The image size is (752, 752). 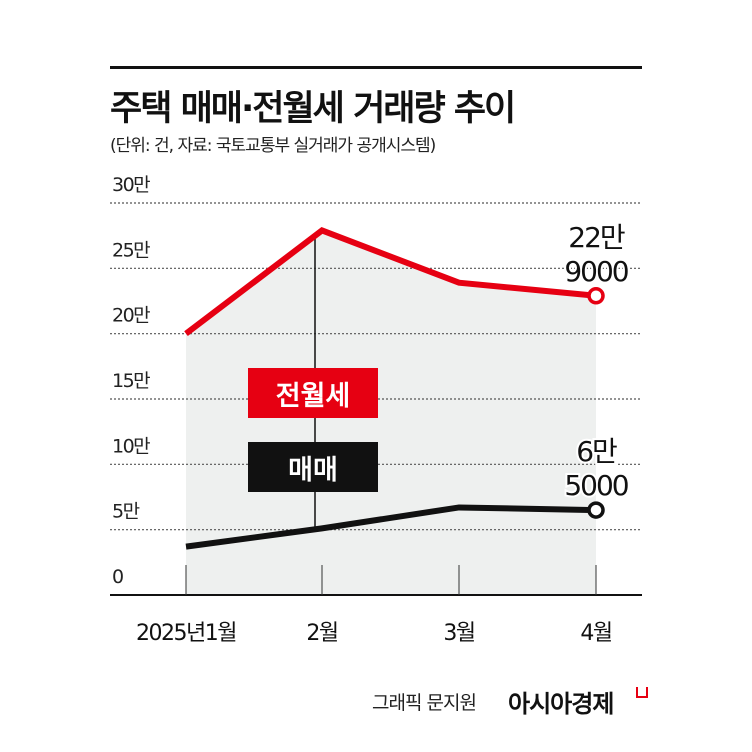 I want to click on graphic-credit: 그래픽 문지원, so click(x=424, y=703).